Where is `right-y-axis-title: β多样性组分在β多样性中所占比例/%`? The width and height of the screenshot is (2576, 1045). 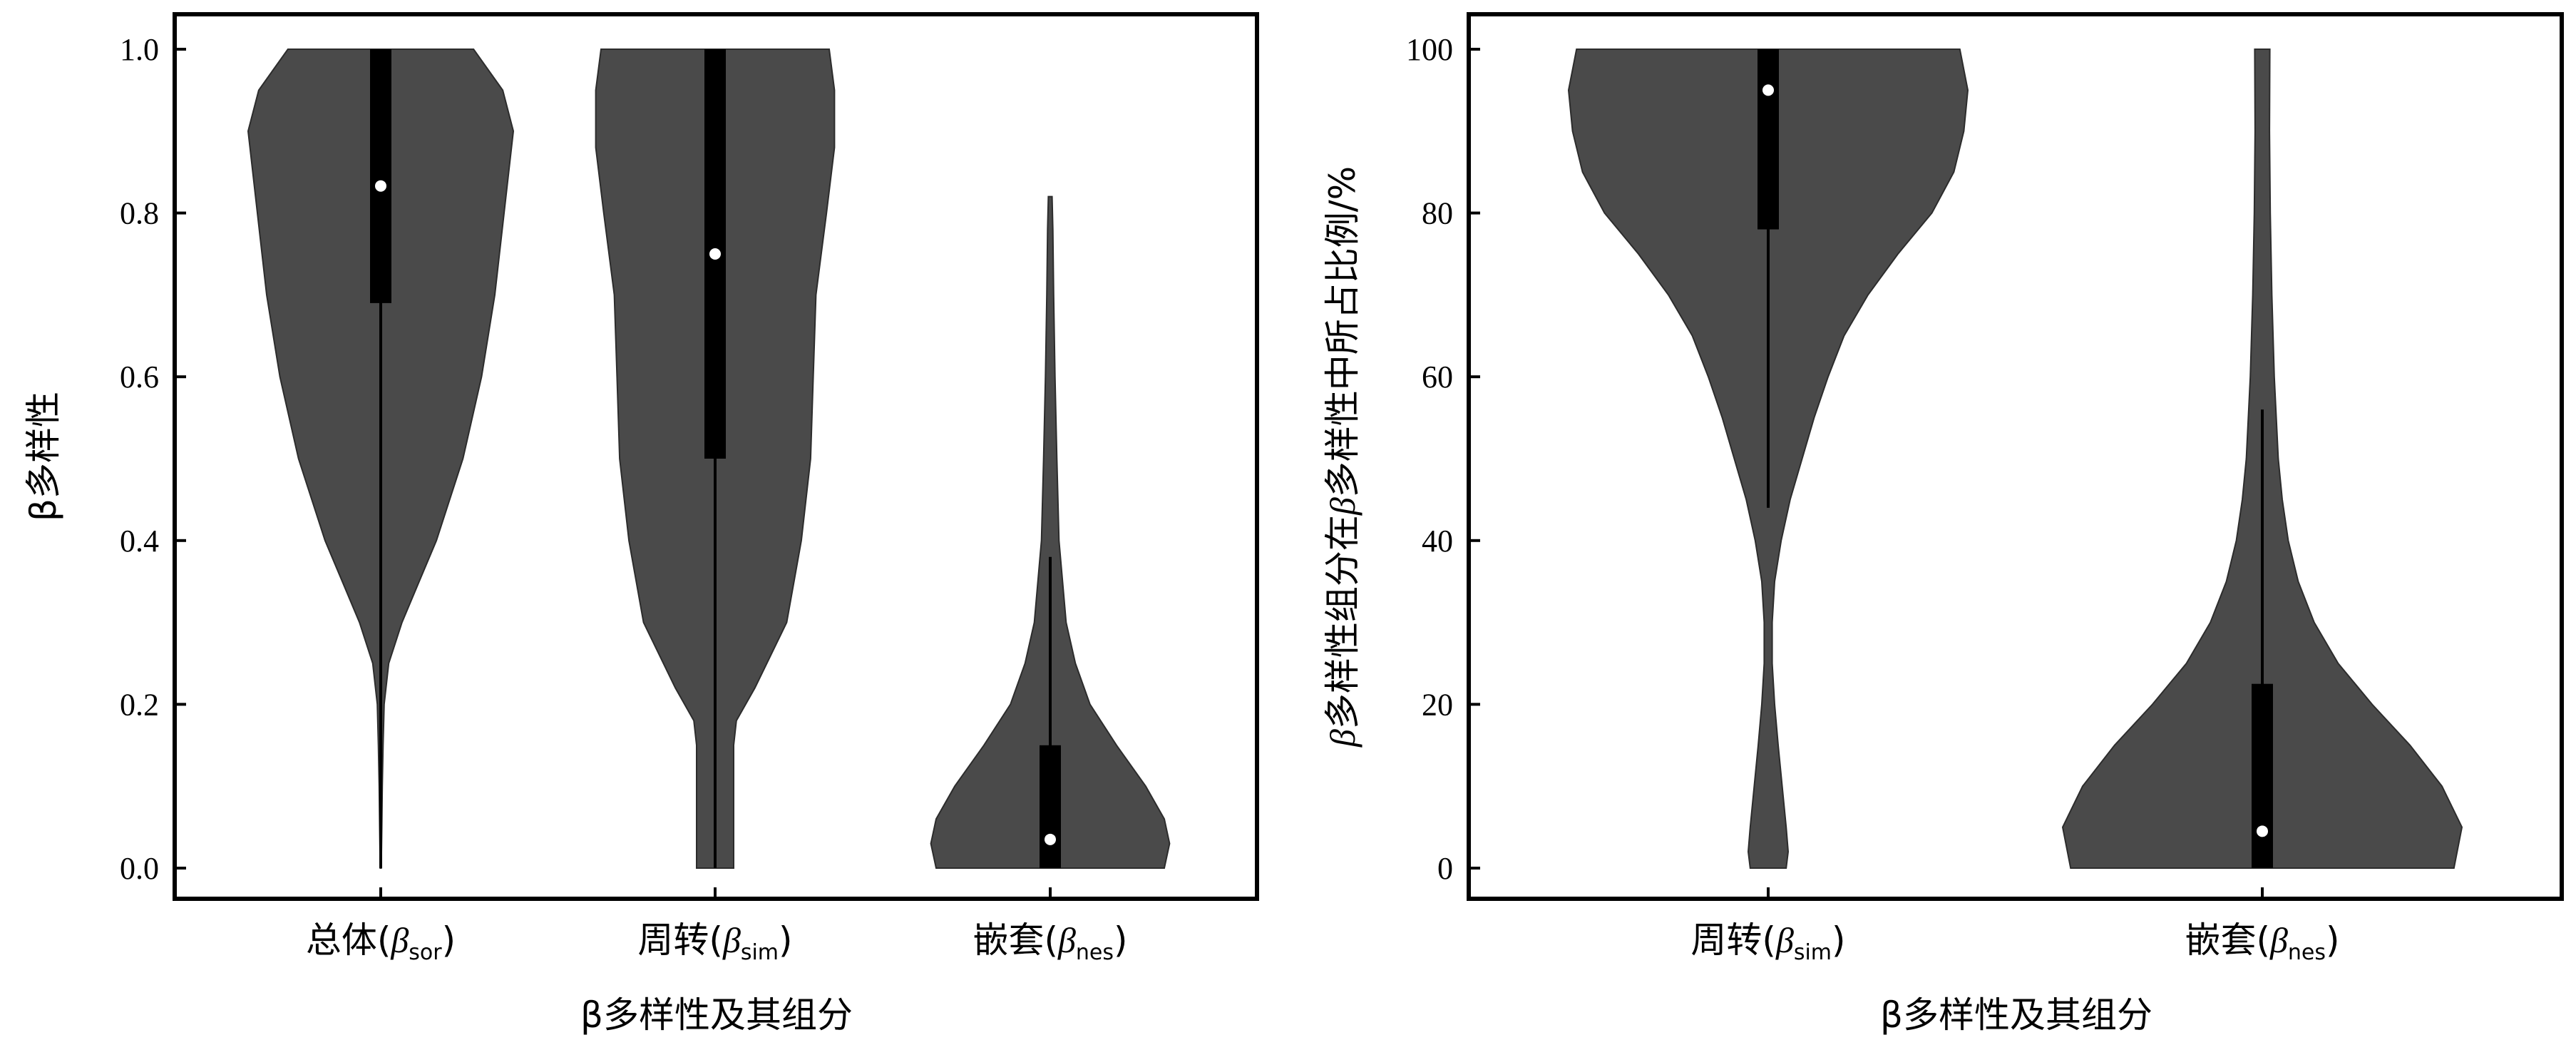 right-y-axis-title: β多样性组分在β多样性中所占比例/% is located at coordinates (1342, 457).